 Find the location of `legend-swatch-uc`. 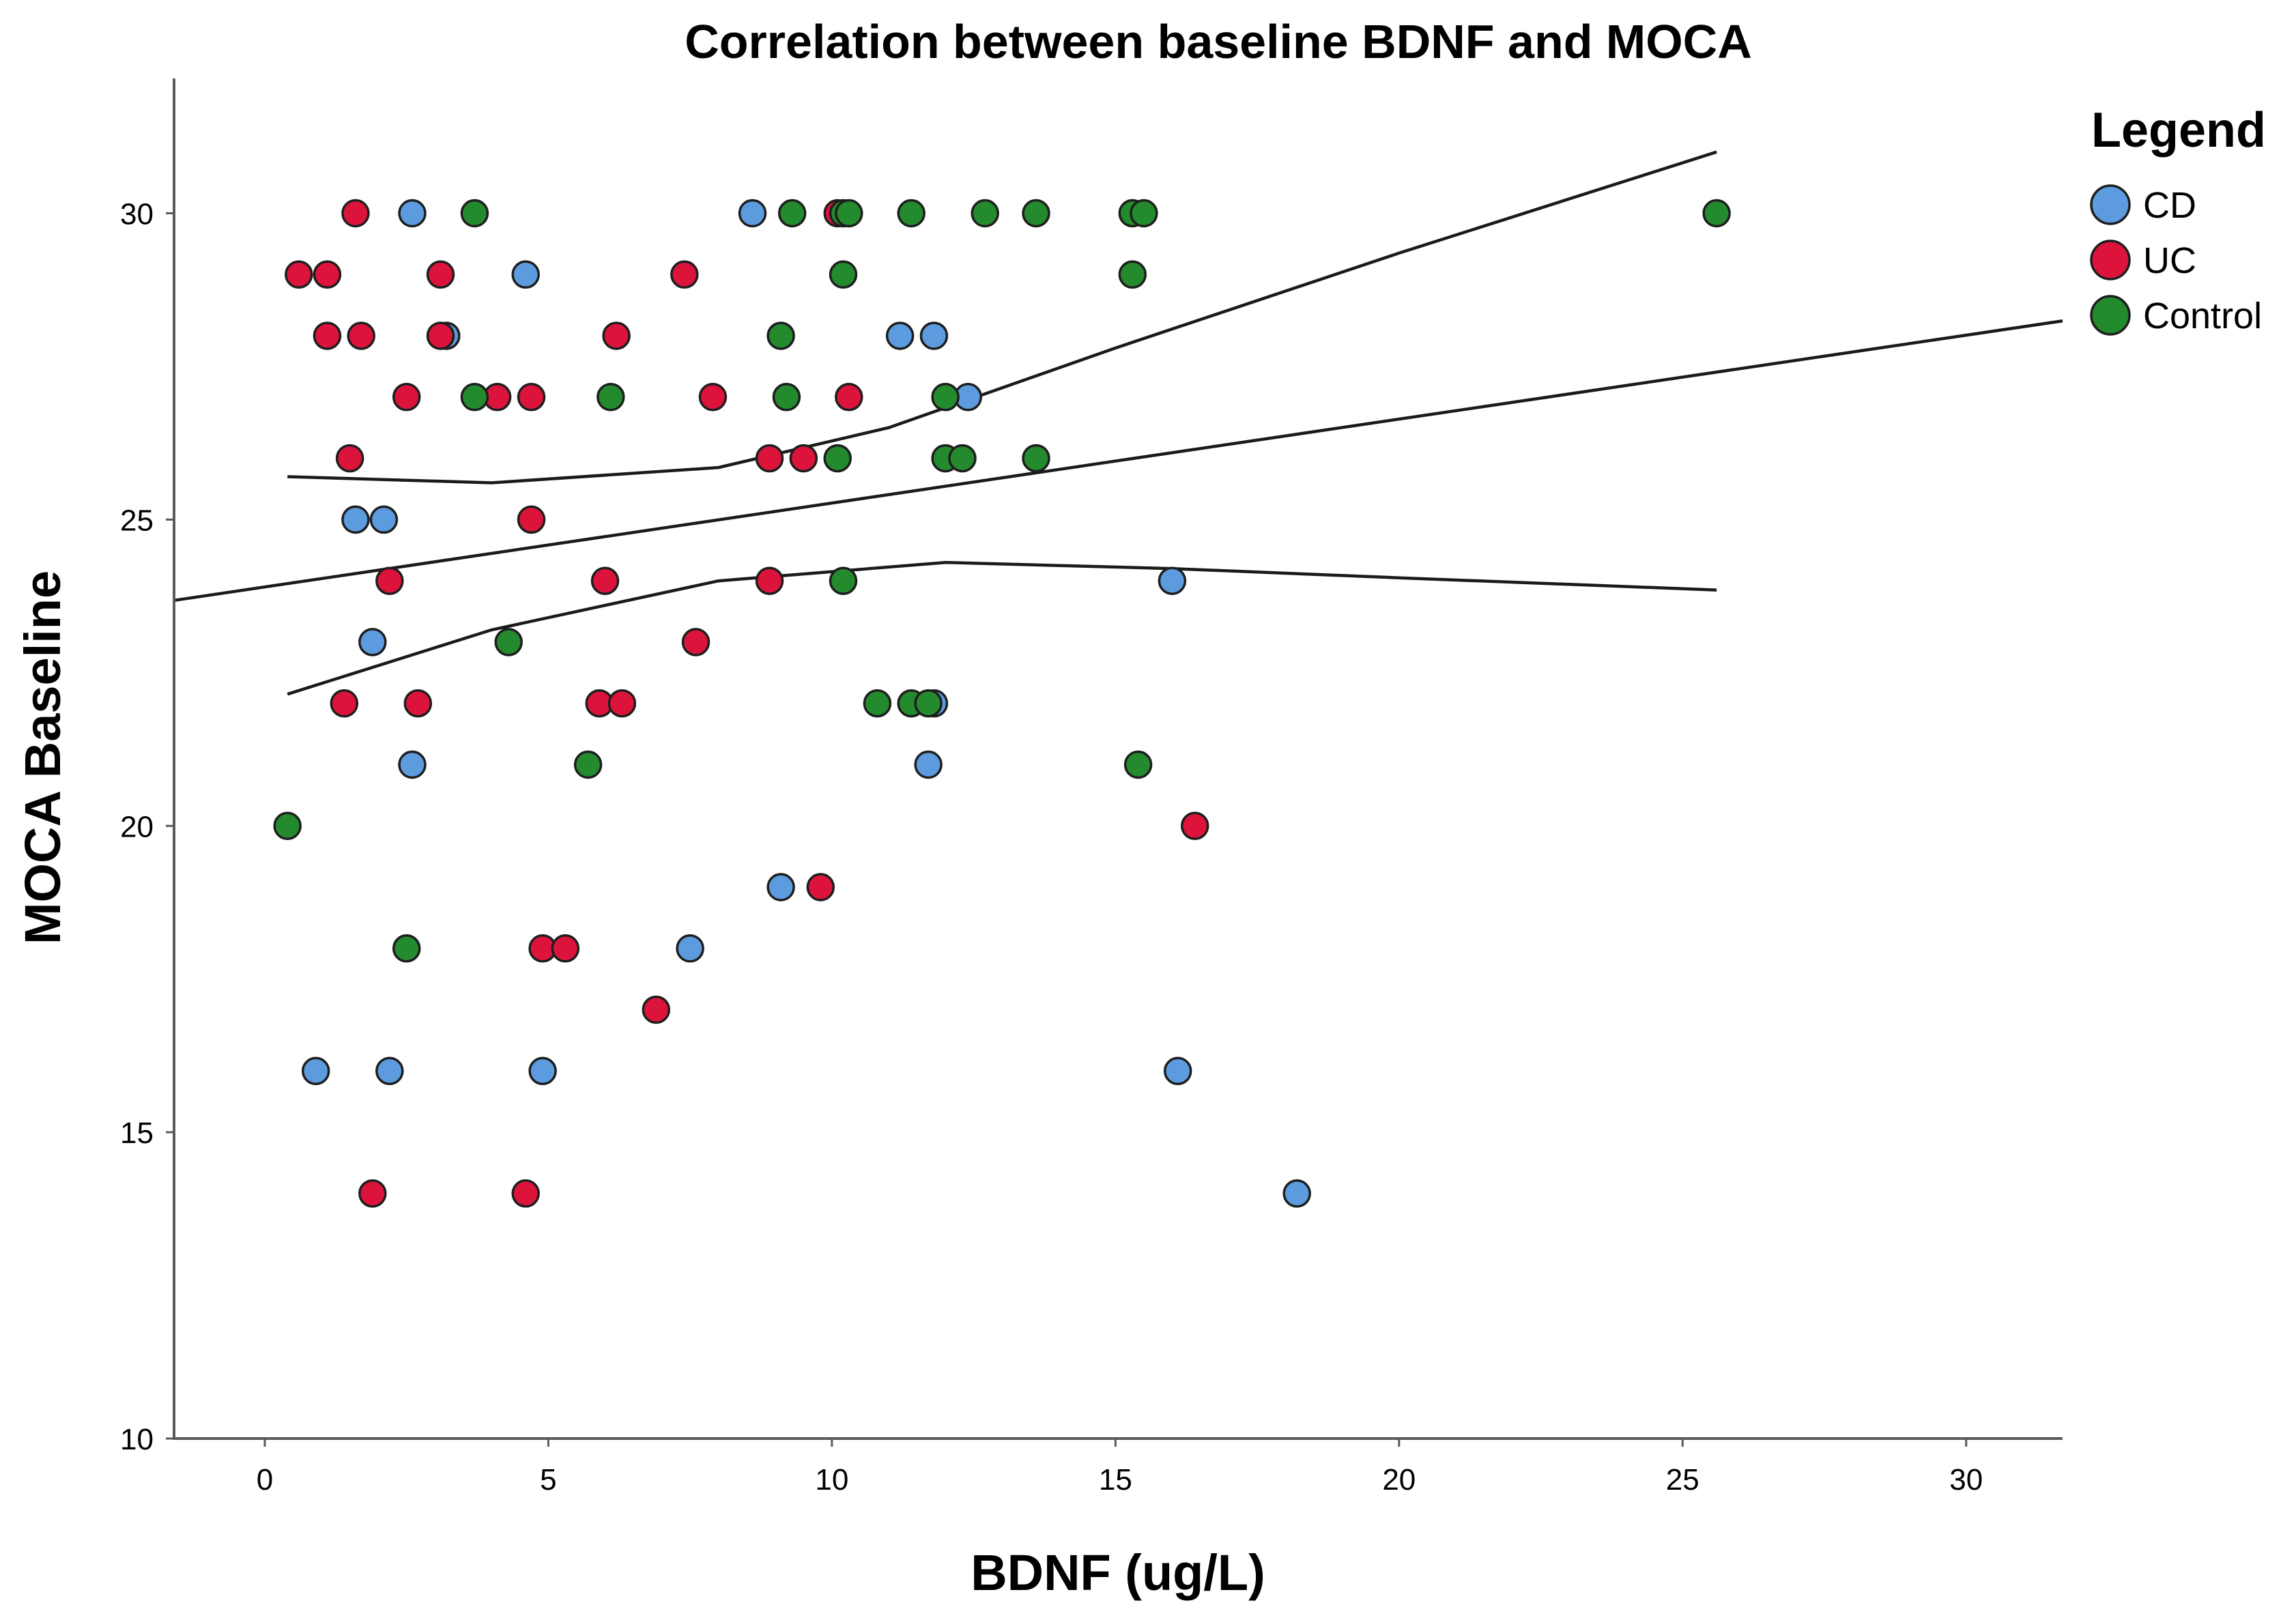

legend-swatch-uc is located at coordinates (2110, 260).